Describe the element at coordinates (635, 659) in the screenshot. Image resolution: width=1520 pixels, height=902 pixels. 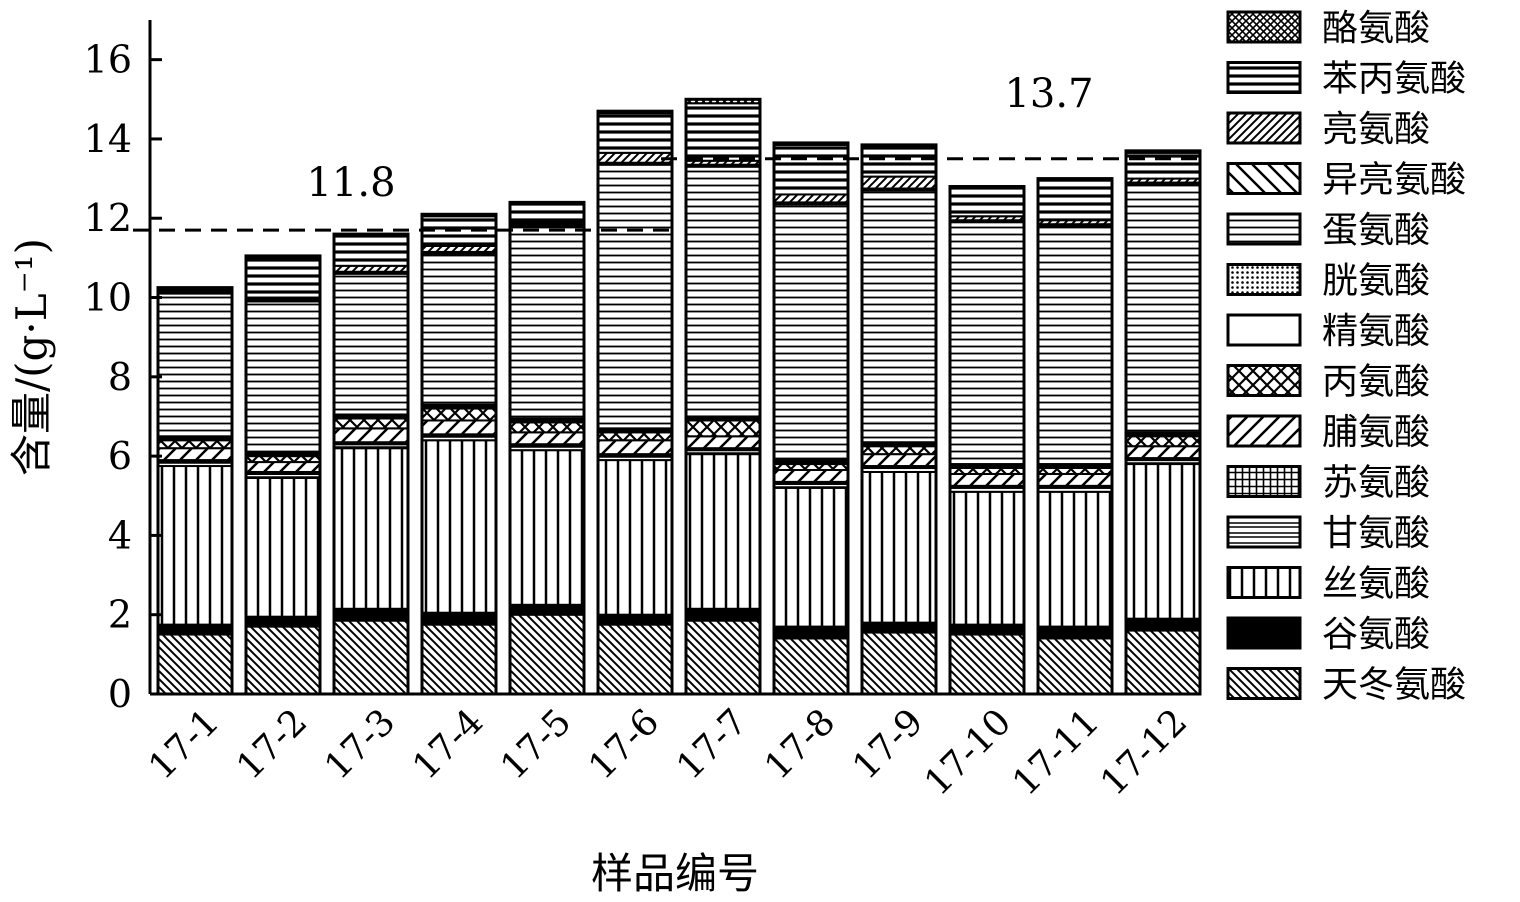
I see `bar-segment-17-6-s0` at that location.